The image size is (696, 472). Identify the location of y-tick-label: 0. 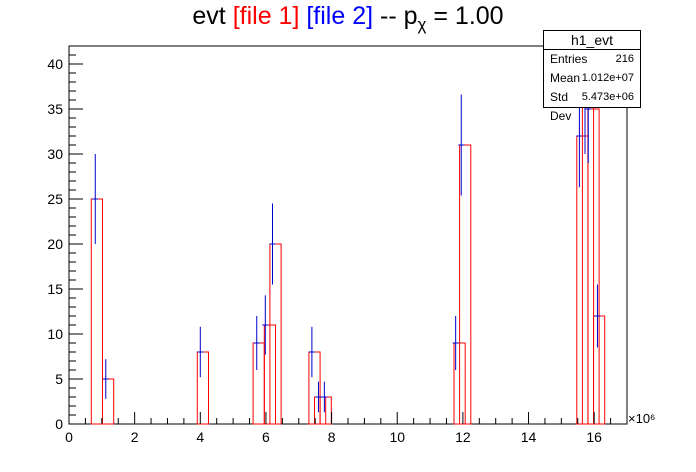
(59, 424).